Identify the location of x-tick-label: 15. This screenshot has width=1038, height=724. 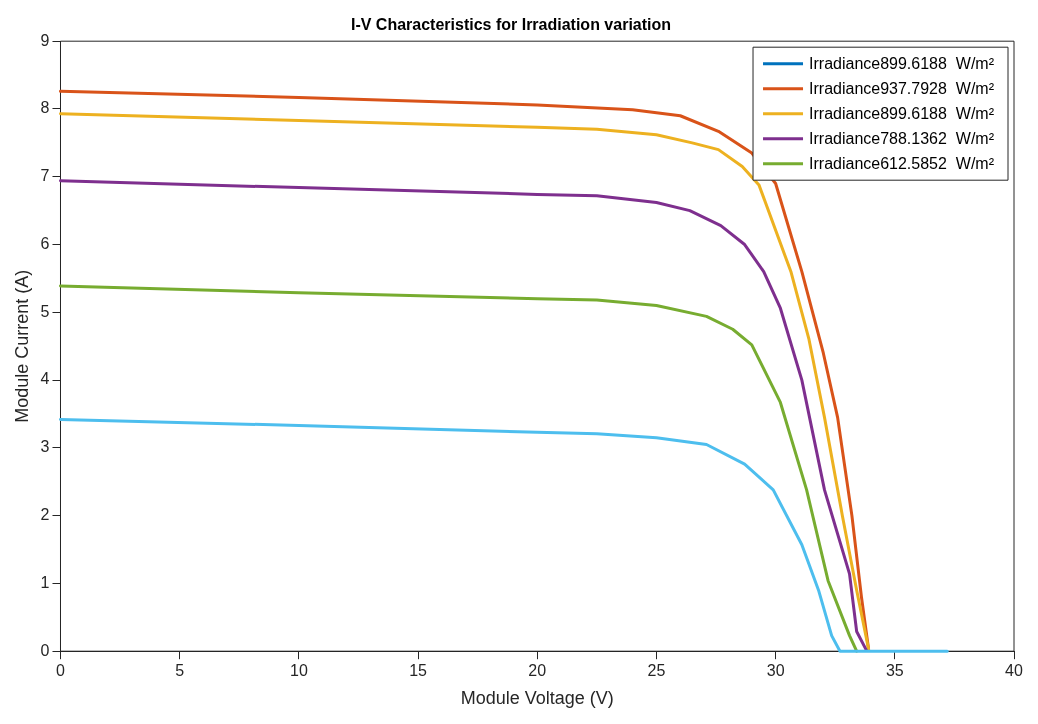
(418, 671).